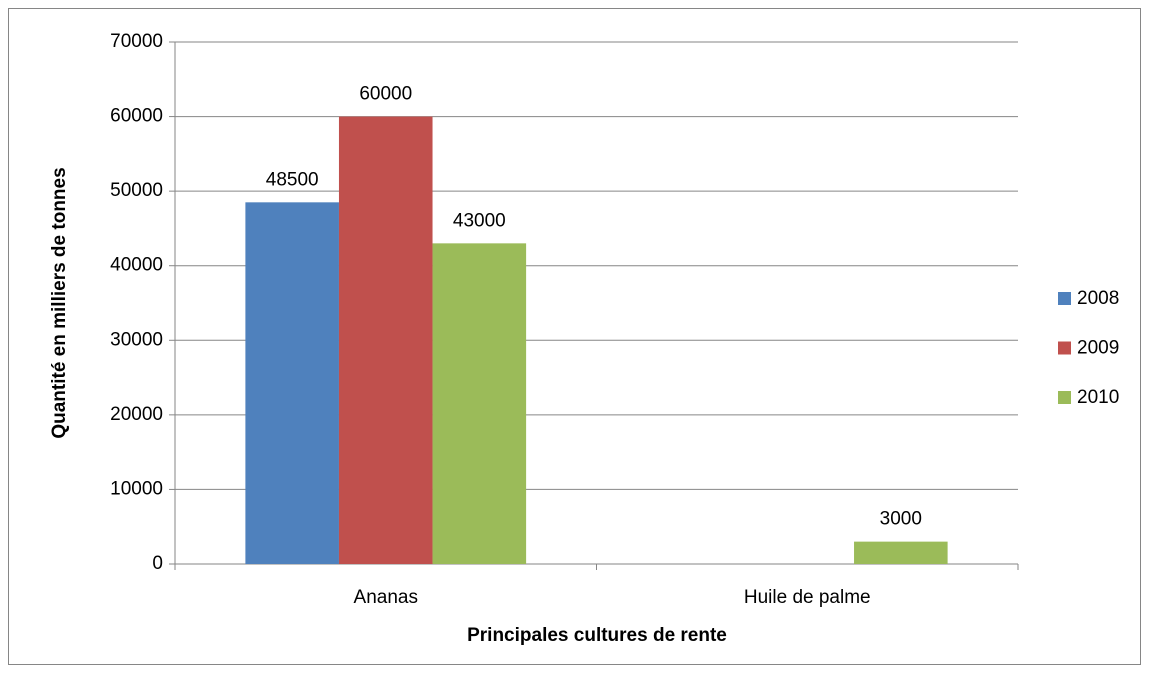  I want to click on data-label: 60000, so click(385, 94).